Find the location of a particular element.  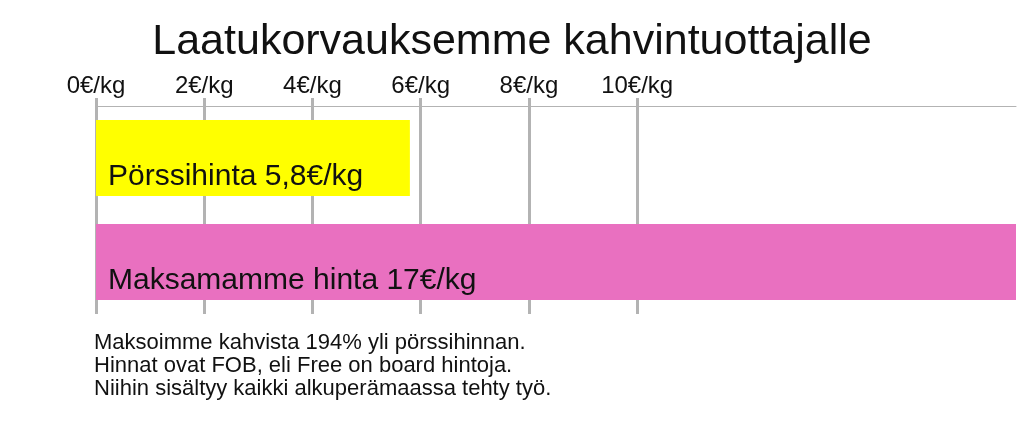

chart-title: Laatukorvauksemme kahvintuottajalle is located at coordinates (512, 38).